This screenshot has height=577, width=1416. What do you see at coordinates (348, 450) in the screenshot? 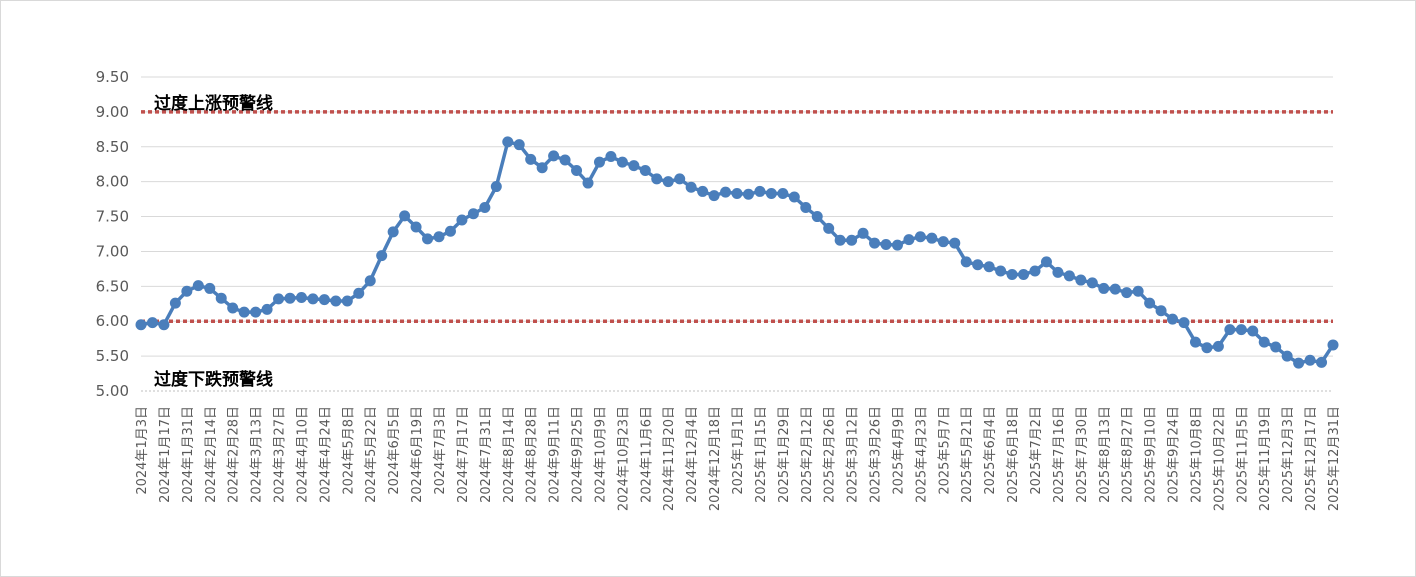
I see `x-tick-label: 2024年5月8日` at bounding box center [348, 450].